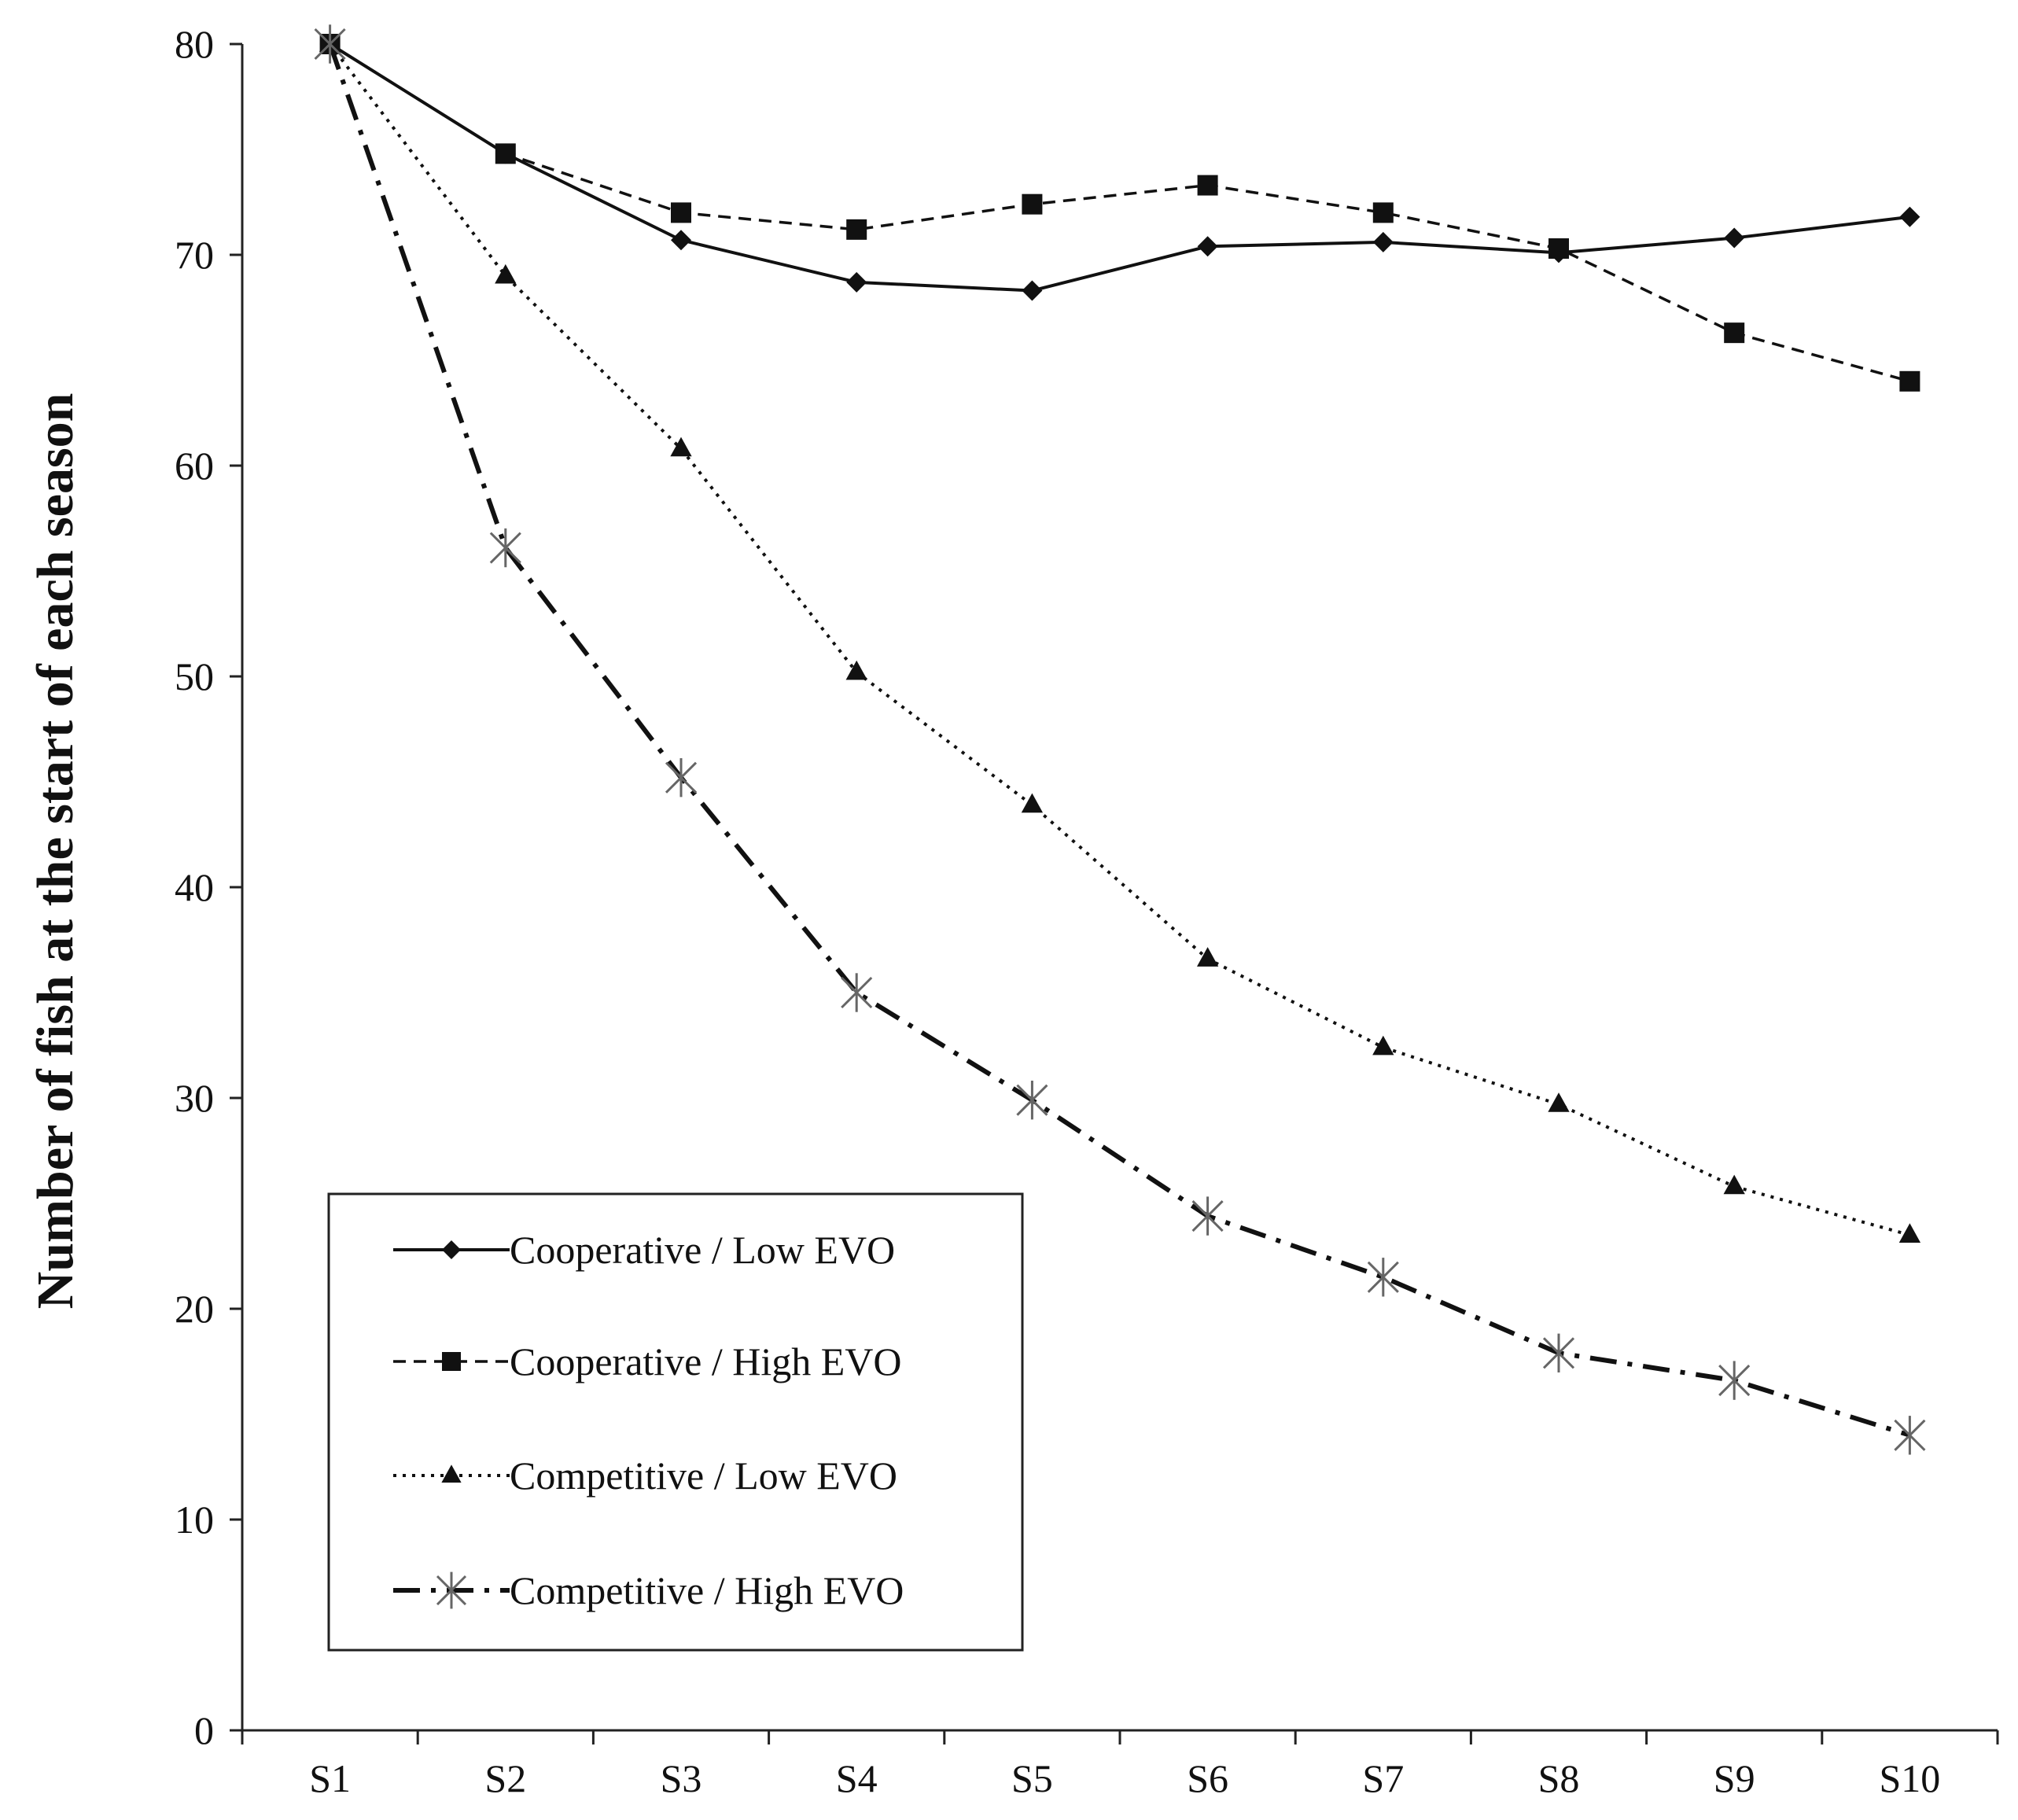 The image size is (2018, 1820). I want to click on y-tick-label: 30, so click(194, 1098).